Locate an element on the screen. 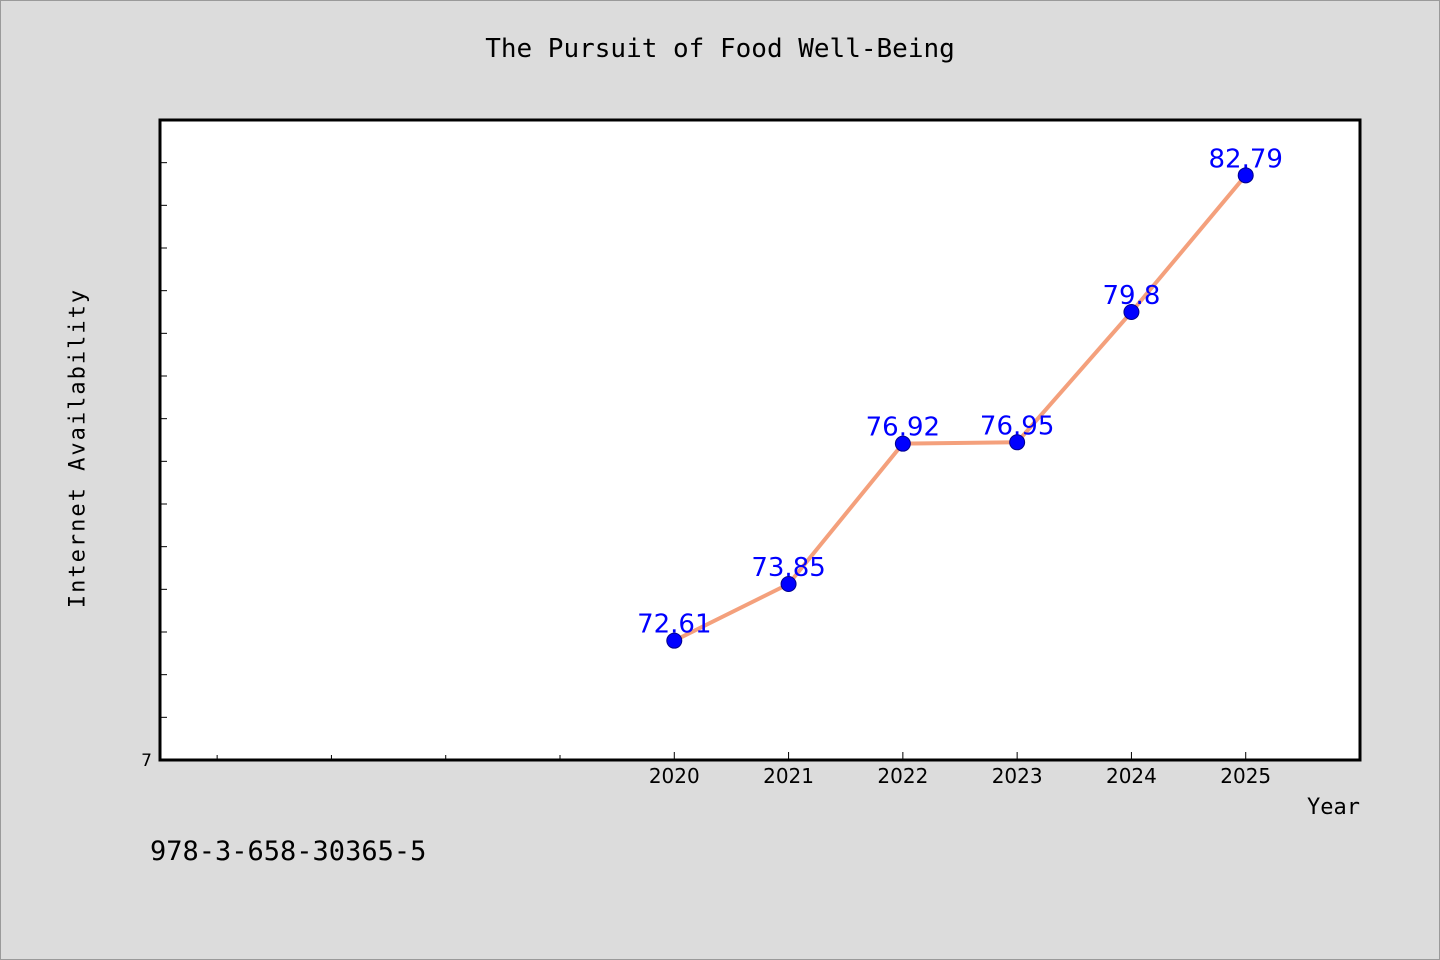 The height and width of the screenshot is (960, 1440). data-label: 73.85 is located at coordinates (788, 568).